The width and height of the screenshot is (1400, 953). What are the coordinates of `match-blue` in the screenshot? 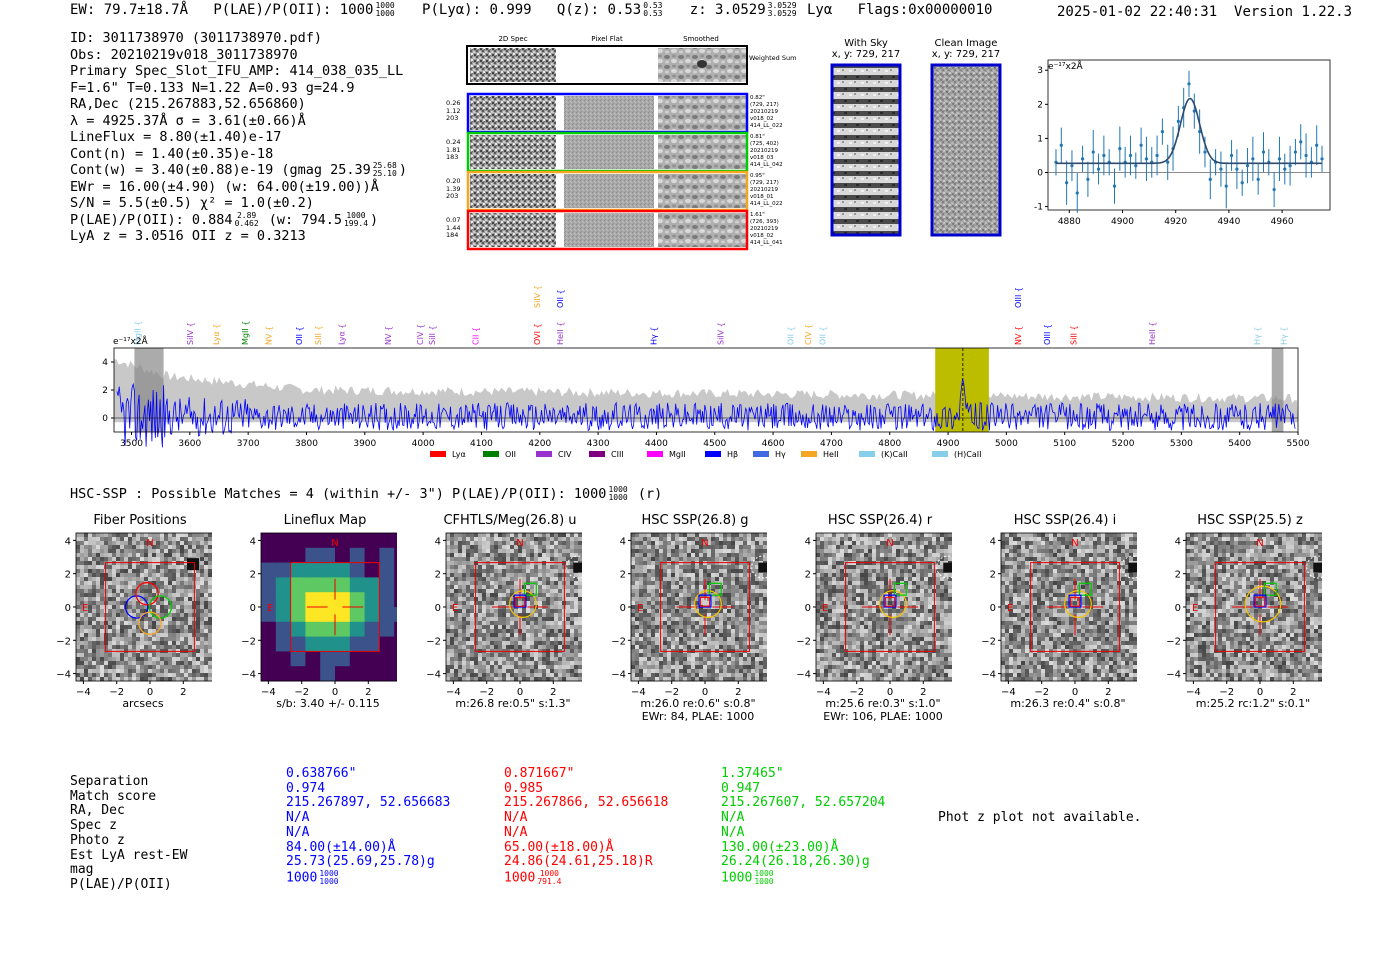 It's located at (520, 601).